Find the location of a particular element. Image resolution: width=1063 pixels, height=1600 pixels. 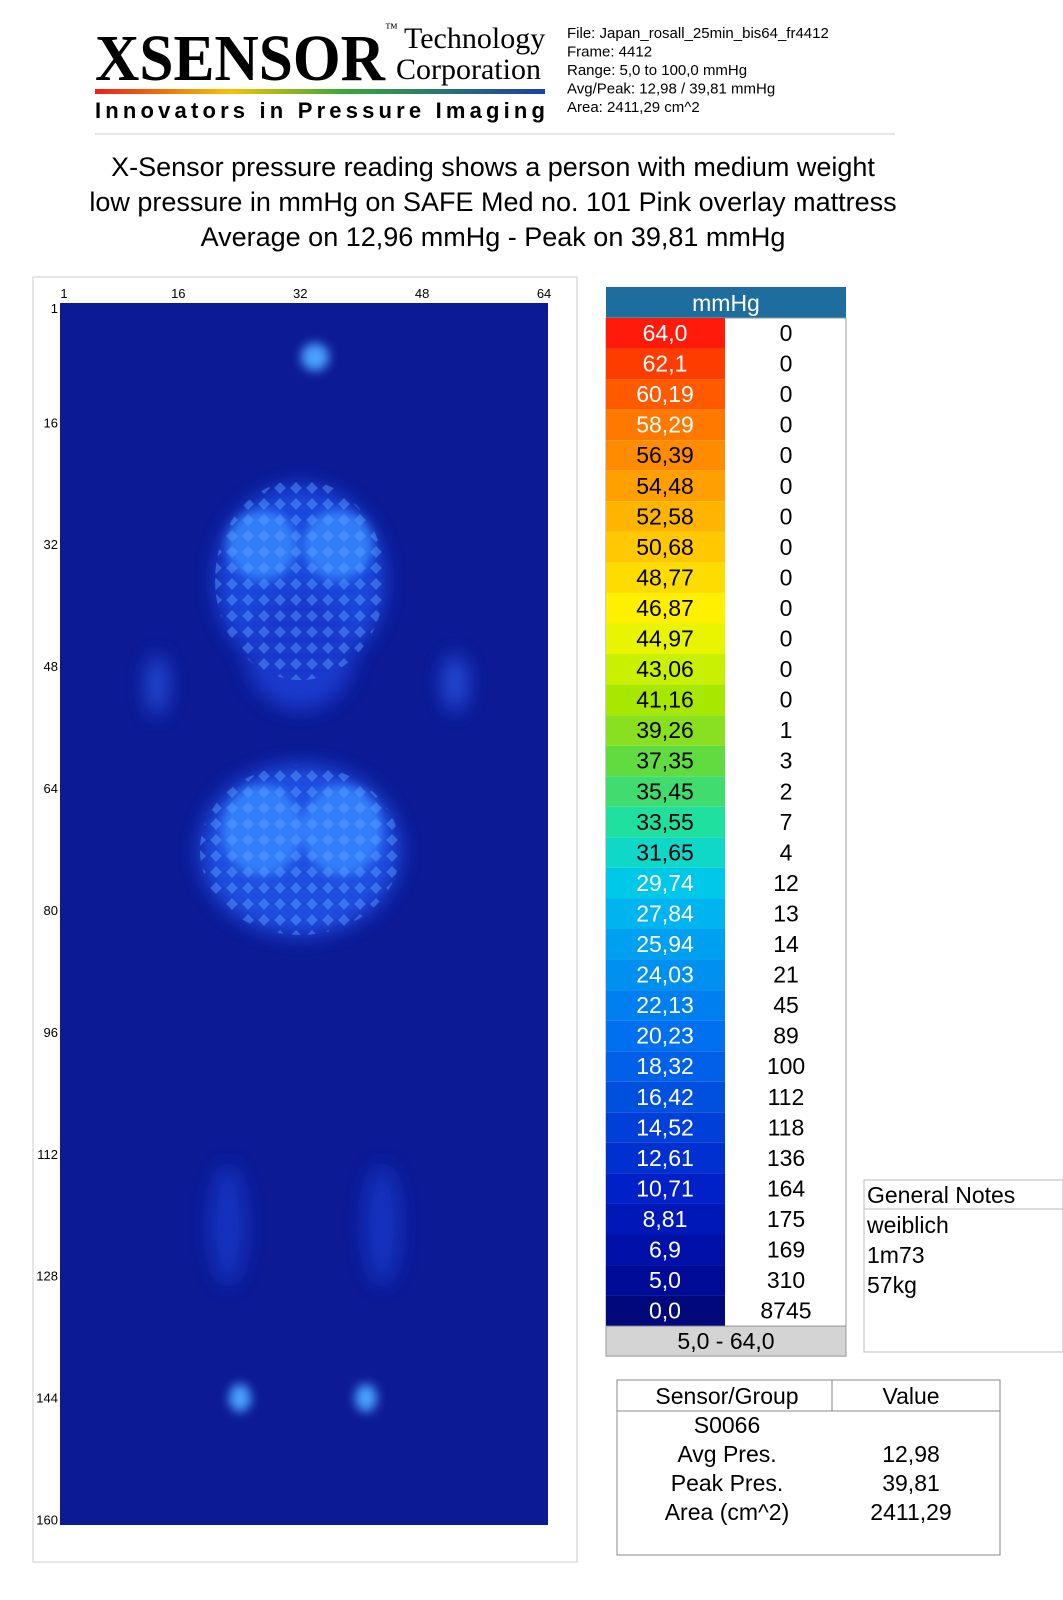

legend-label: 46,87 is located at coordinates (665, 608).